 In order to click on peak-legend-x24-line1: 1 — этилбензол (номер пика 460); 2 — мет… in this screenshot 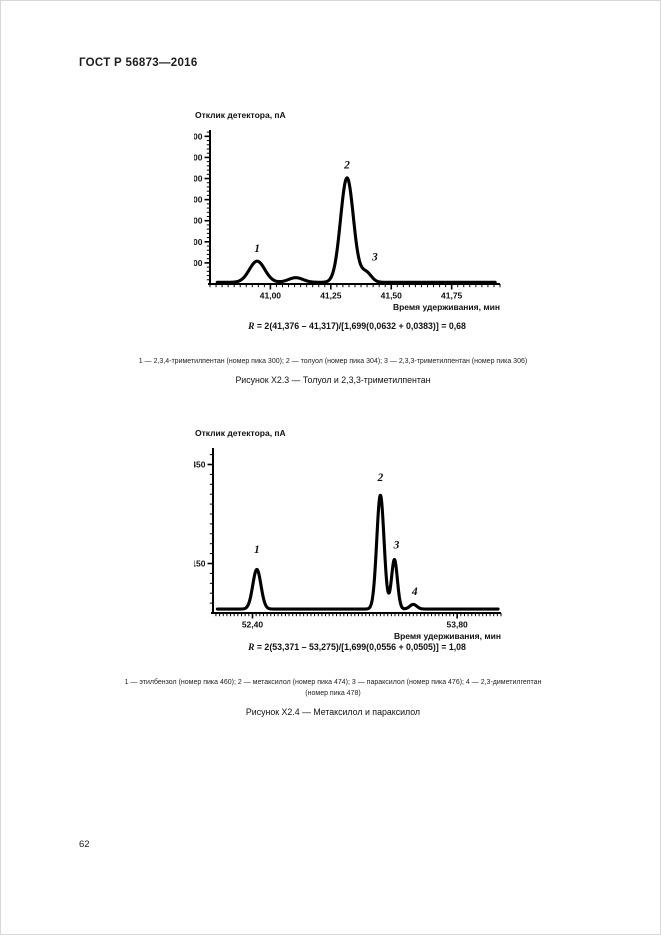, I will do `click(333, 682)`.